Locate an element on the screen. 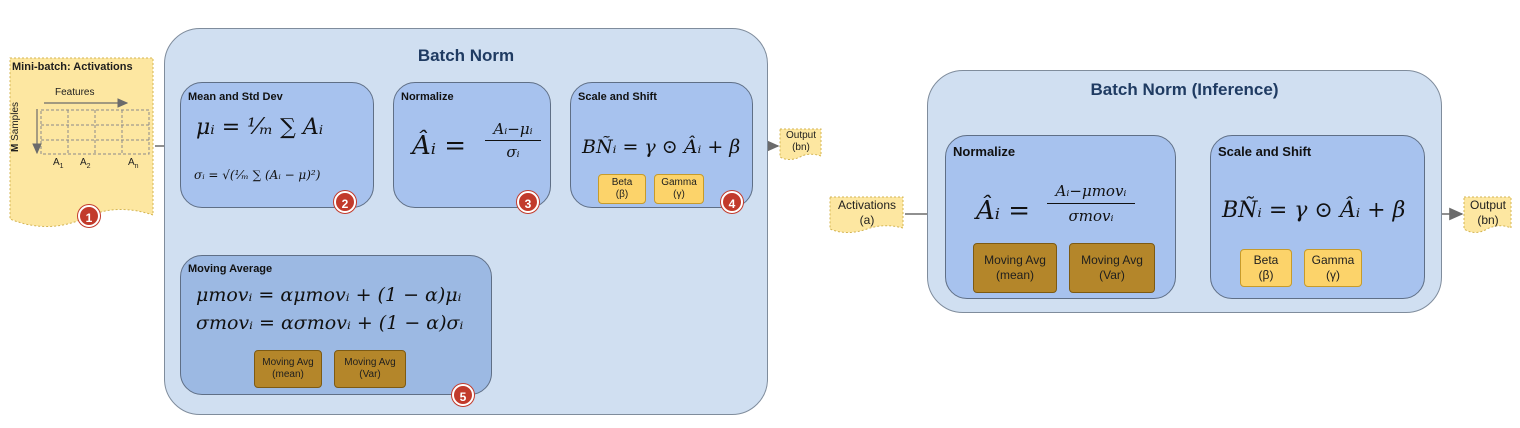  col-label-2: A2 is located at coordinates (85, 163).